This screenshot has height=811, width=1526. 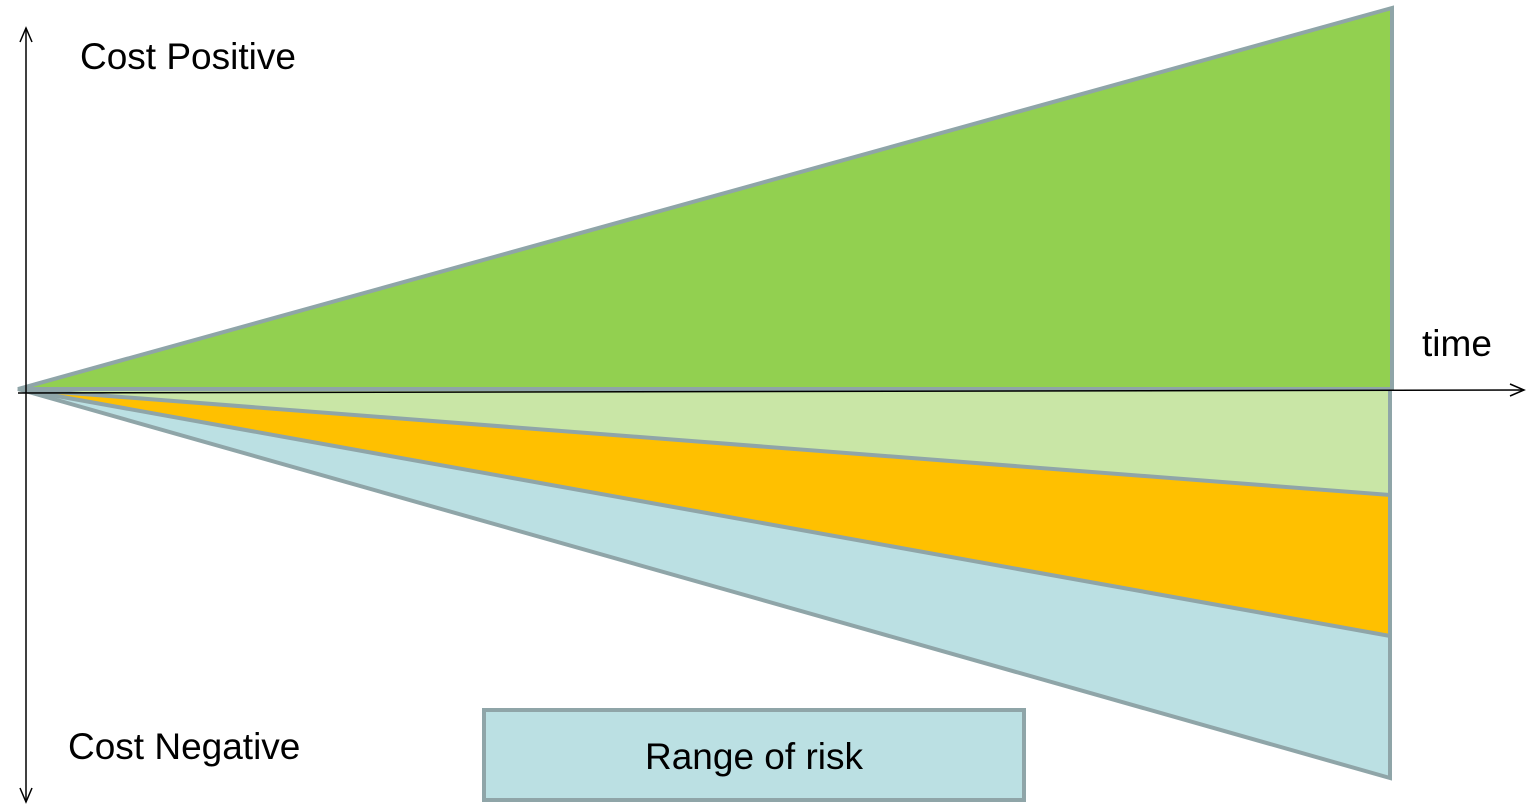 What do you see at coordinates (184, 746) in the screenshot?
I see `cost-negative-label: Cost Negative` at bounding box center [184, 746].